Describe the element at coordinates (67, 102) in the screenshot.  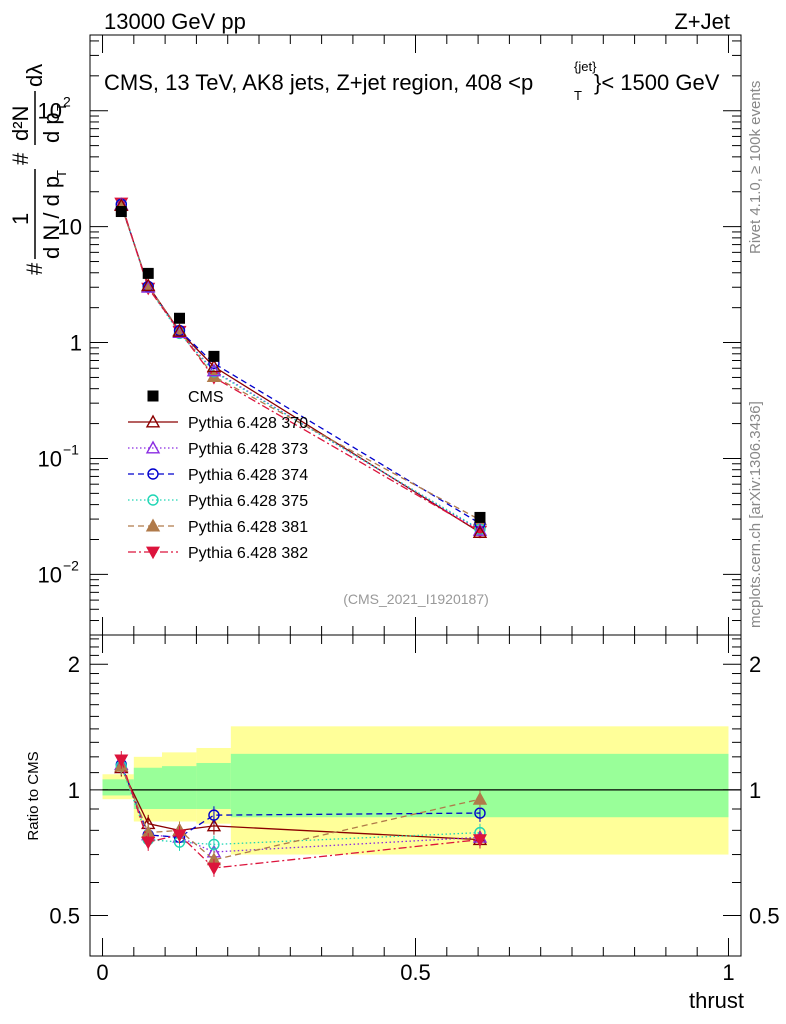
I see `main-ytick-exp-4: 2` at that location.